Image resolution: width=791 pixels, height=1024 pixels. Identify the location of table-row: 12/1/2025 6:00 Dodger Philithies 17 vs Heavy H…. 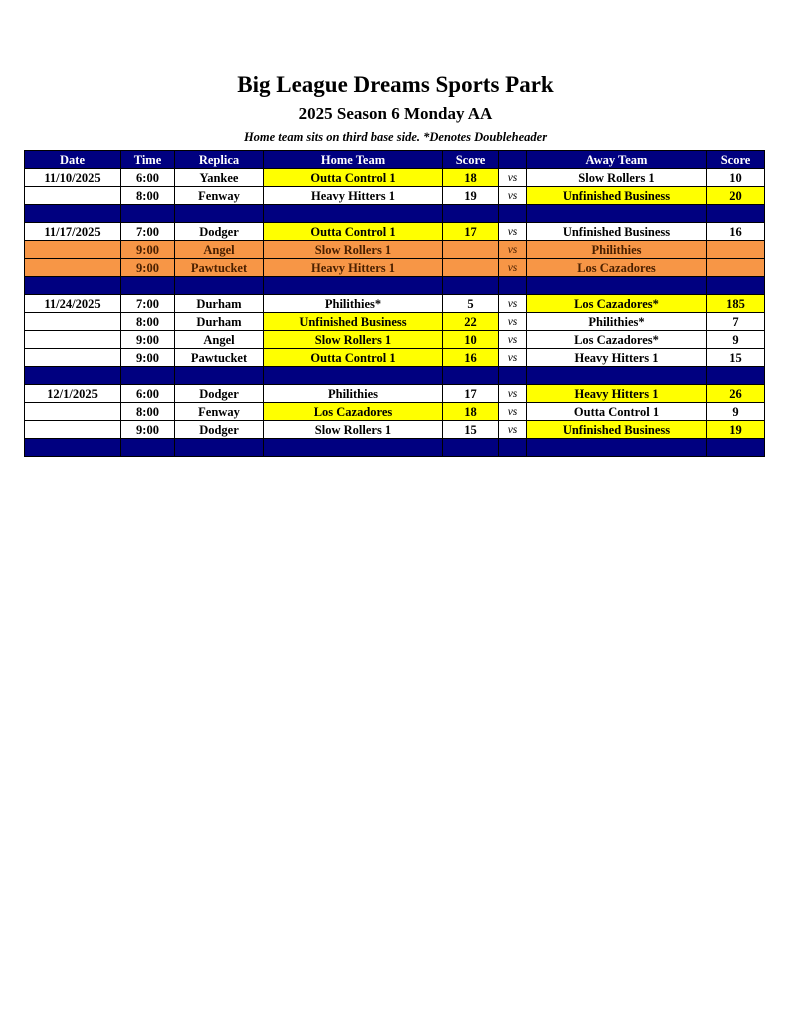
(394, 393).